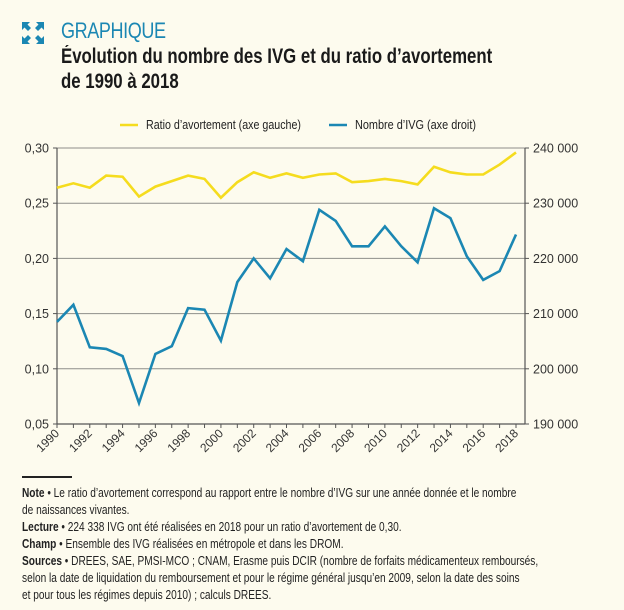  What do you see at coordinates (37, 425) in the screenshot?
I see `left-tick-label: 0,05` at bounding box center [37, 425].